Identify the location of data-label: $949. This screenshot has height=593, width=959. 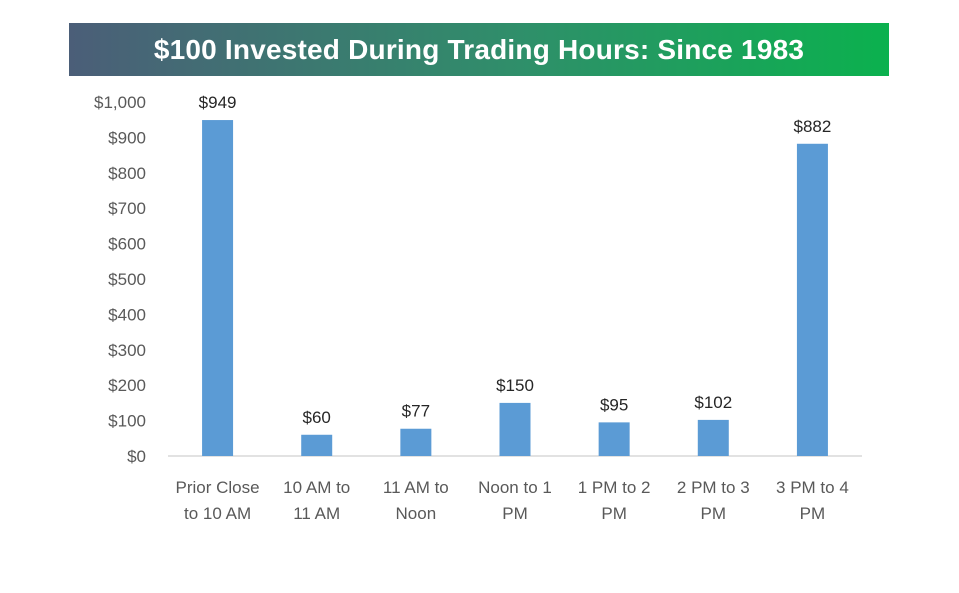
(218, 102).